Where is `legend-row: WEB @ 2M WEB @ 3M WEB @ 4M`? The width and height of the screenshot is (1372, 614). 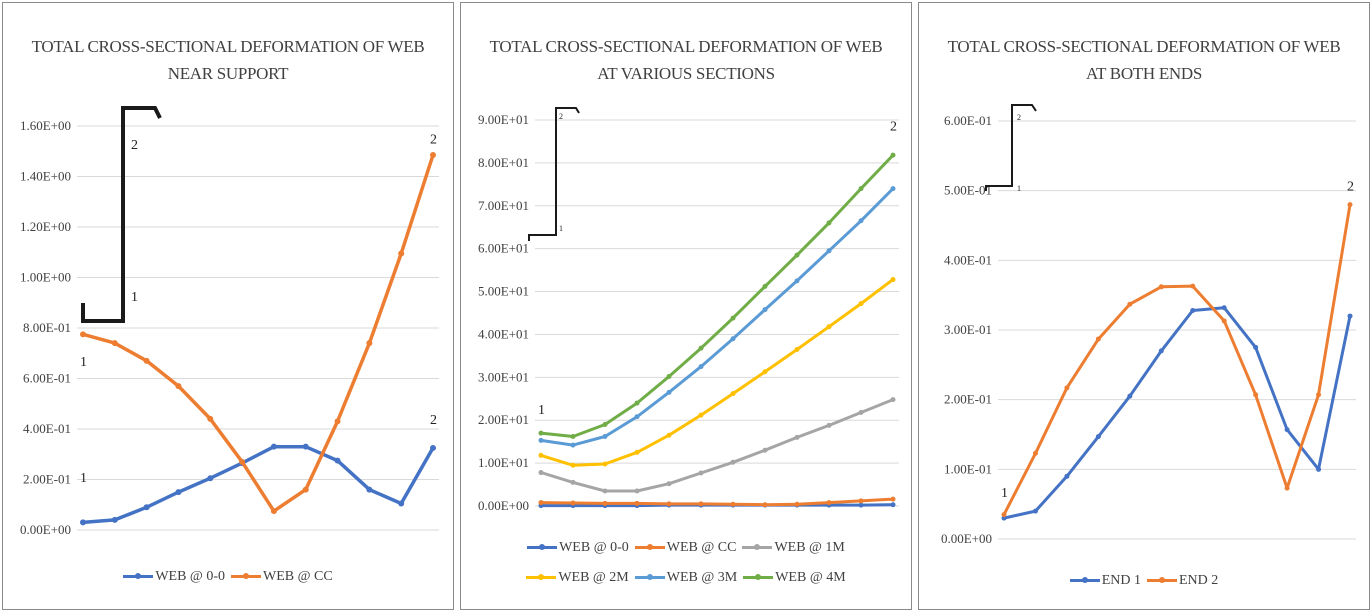
legend-row: WEB @ 2M WEB @ 3M WEB @ 4M is located at coordinates (686, 578).